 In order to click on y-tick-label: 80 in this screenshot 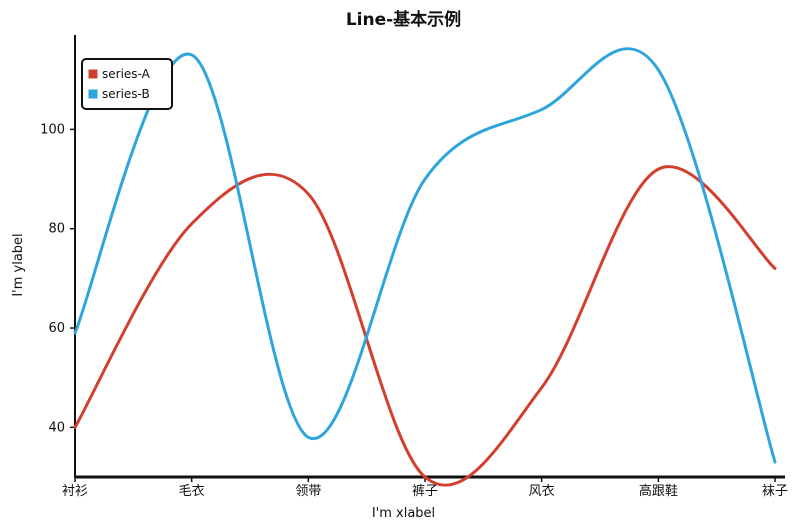, I will do `click(56, 229)`.